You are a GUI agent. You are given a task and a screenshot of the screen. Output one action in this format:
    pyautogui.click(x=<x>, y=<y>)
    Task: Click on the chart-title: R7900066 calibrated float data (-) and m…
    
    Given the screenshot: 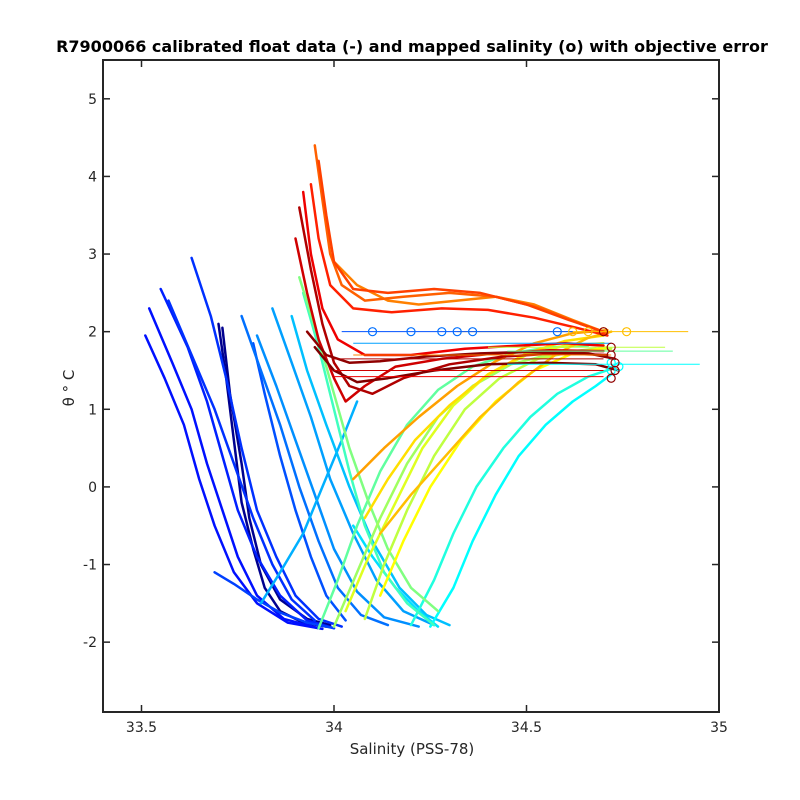 What is the action you would take?
    pyautogui.click(x=412, y=46)
    